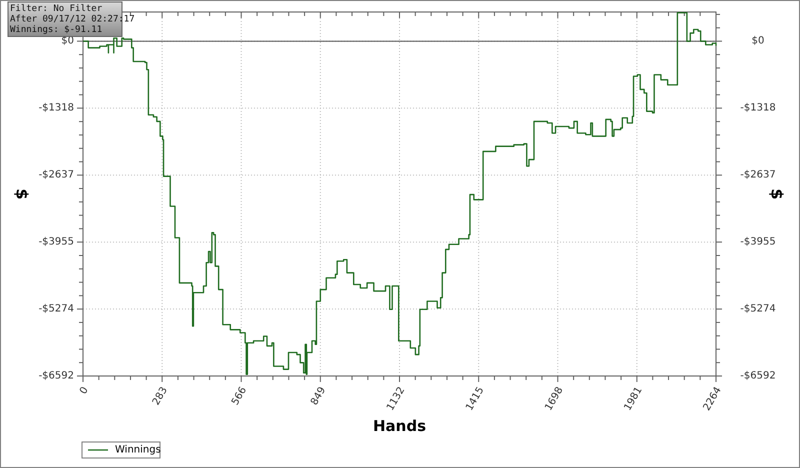 This screenshot has width=800, height=468. I want to click on annotation: After 09/17/12 02:27:17, so click(72, 19).